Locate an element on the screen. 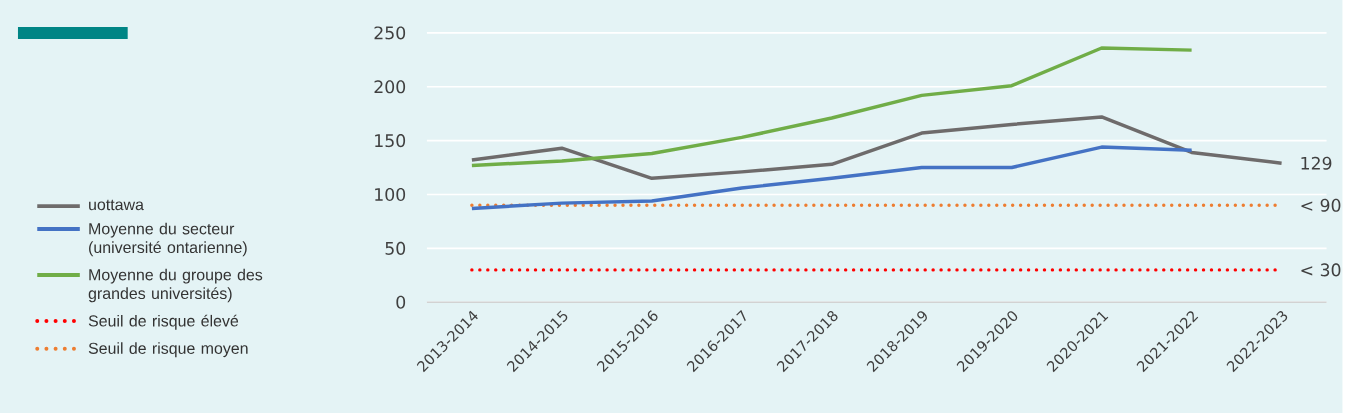  legend-label: Seuil de risque élevé is located at coordinates (163, 322).